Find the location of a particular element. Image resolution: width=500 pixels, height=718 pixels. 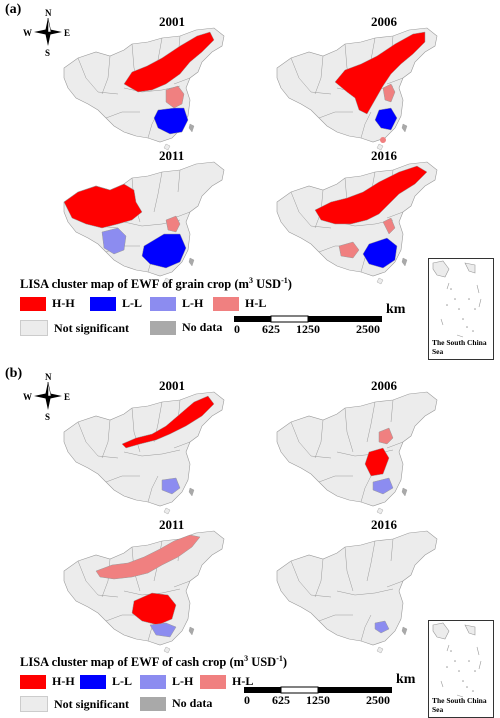

map-b-2001 is located at coordinates (144, 453).